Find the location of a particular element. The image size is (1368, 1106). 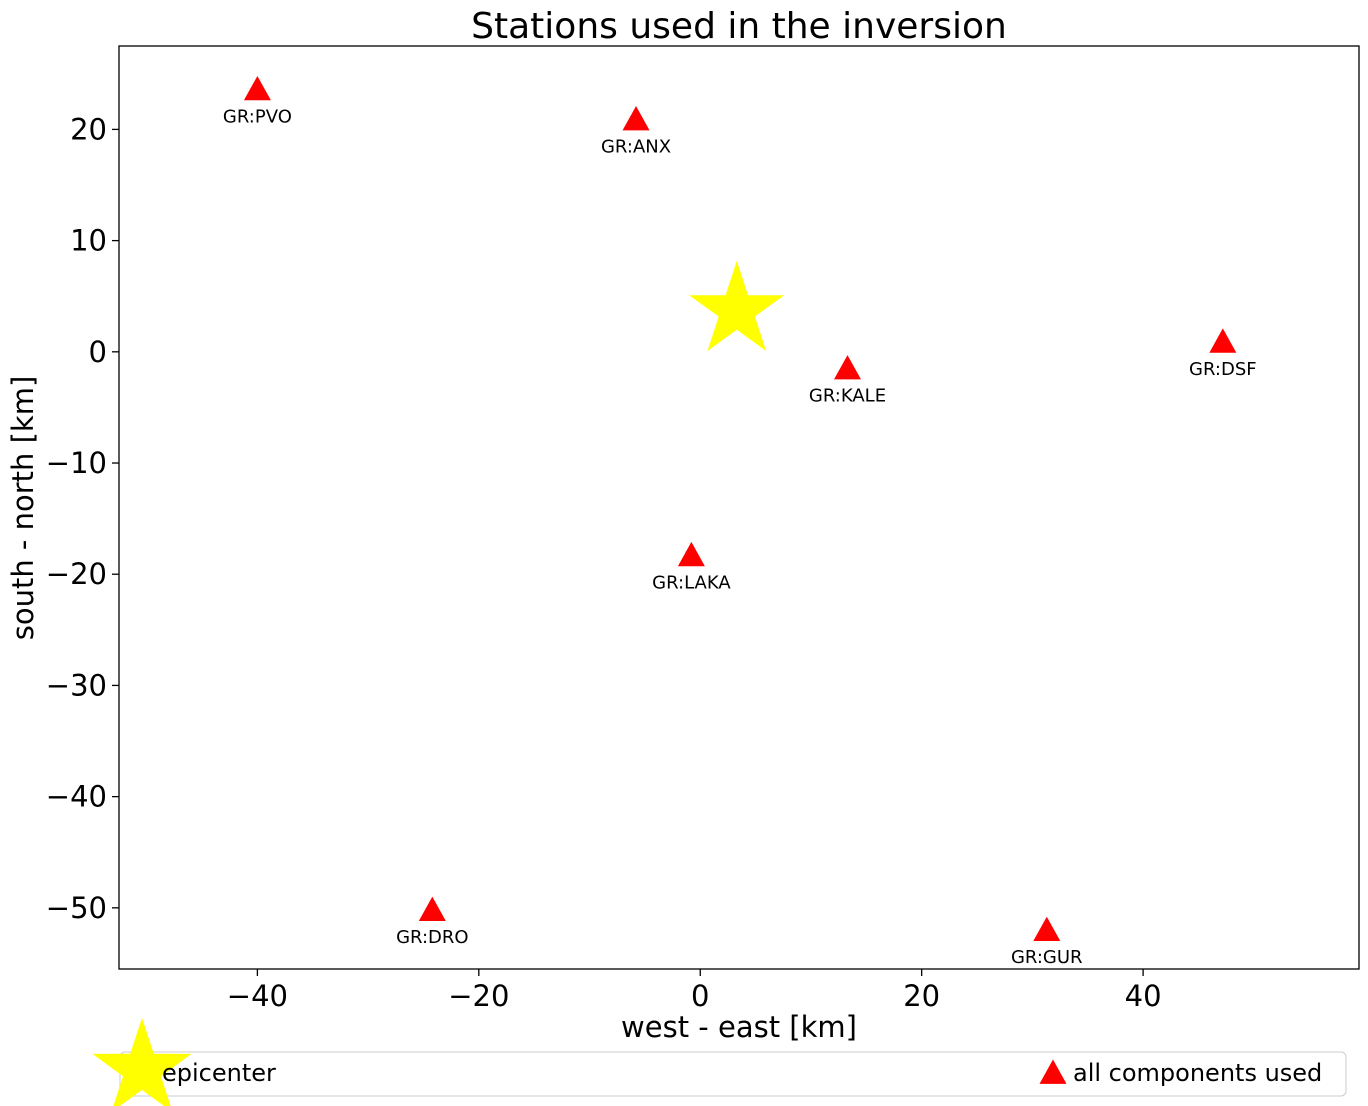

legend-triangle-shape is located at coordinates (1053, 1071).